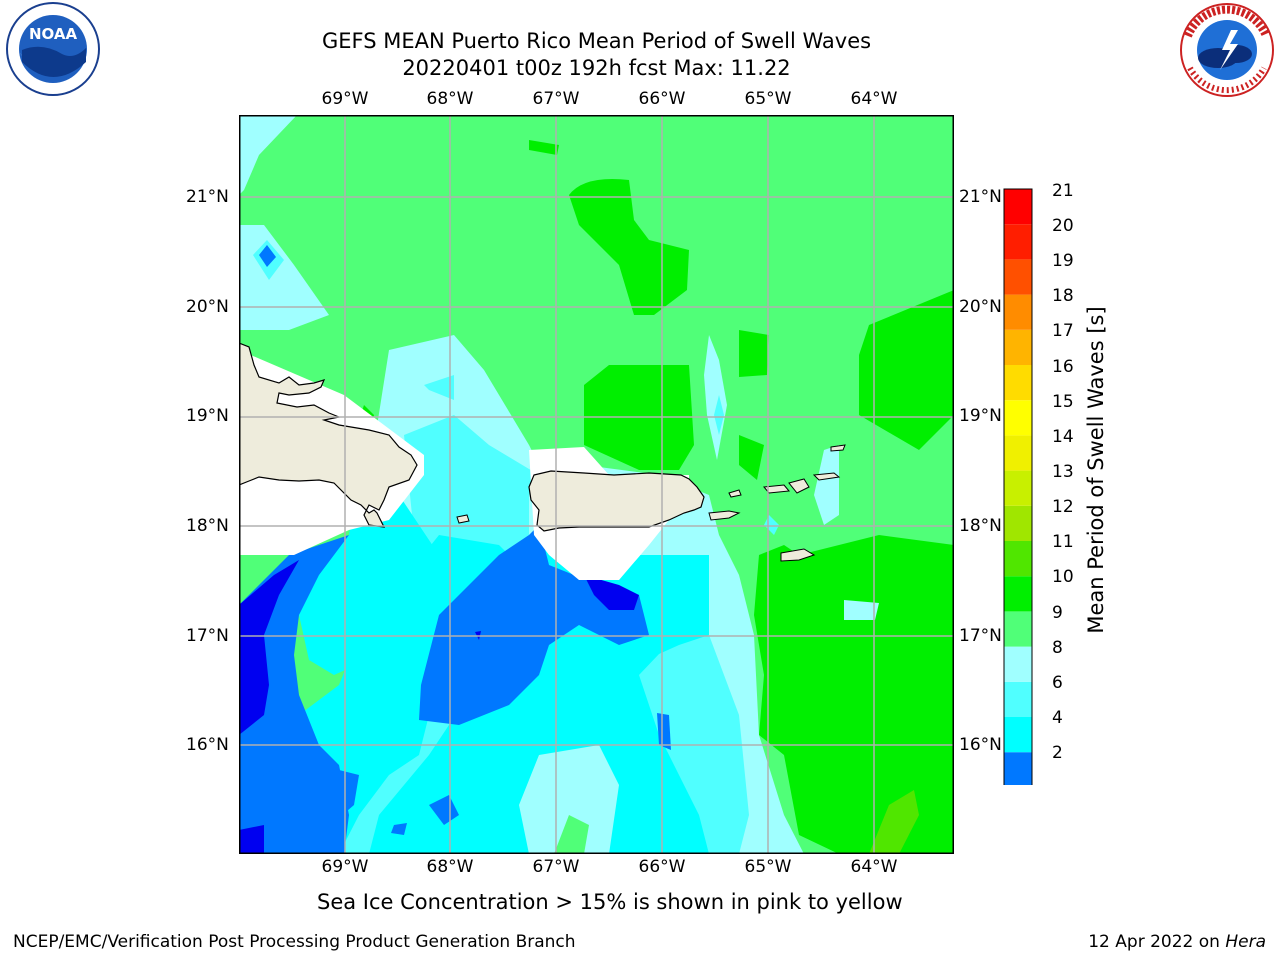 The image size is (1280, 960). Describe the element at coordinates (345, 99) in the screenshot. I see `lon-label-top: 69°W` at that location.